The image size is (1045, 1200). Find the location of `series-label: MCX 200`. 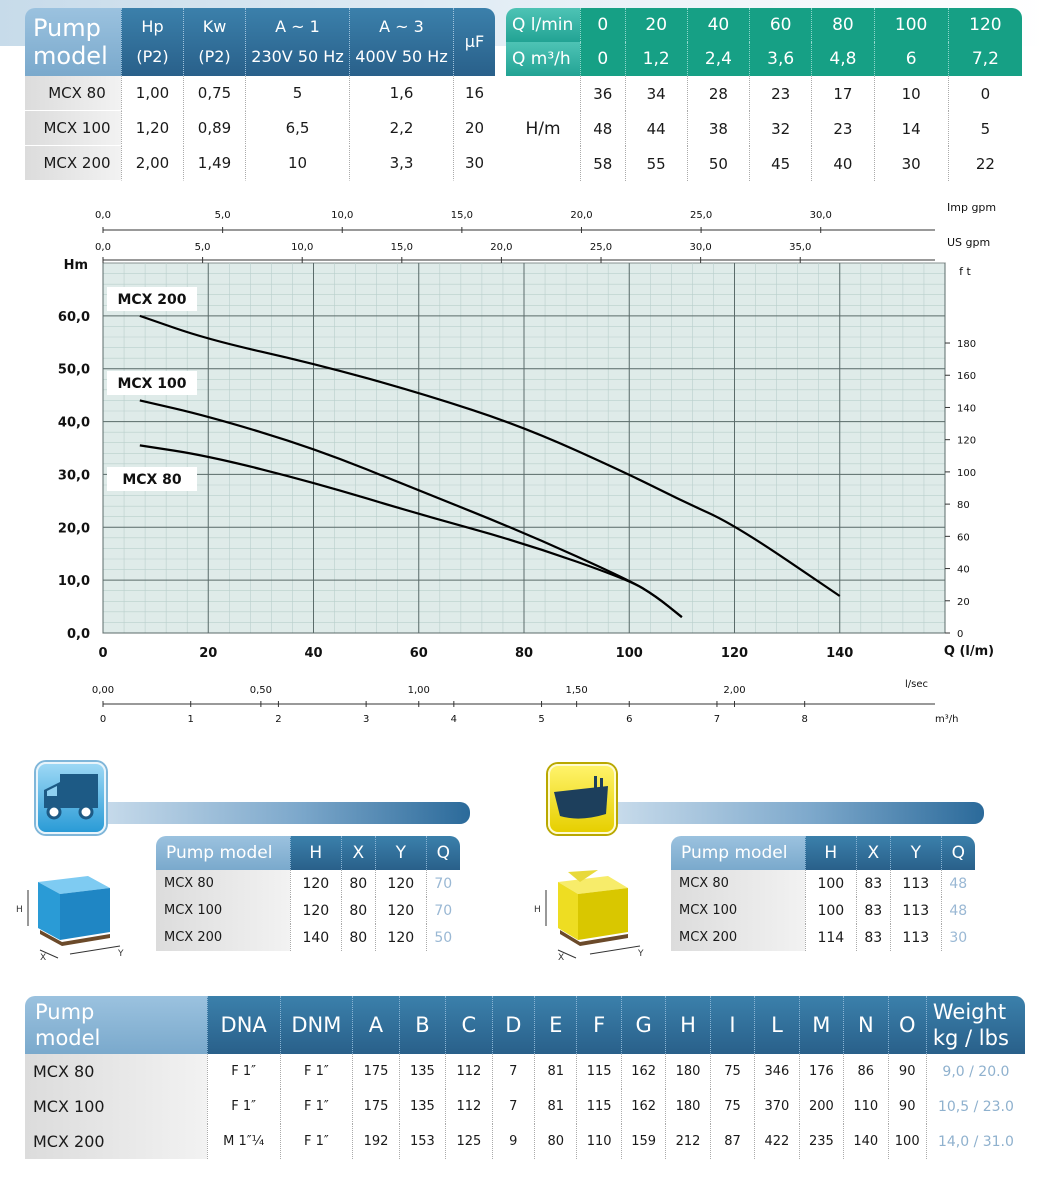

series-label: MCX 200 is located at coordinates (151, 300).